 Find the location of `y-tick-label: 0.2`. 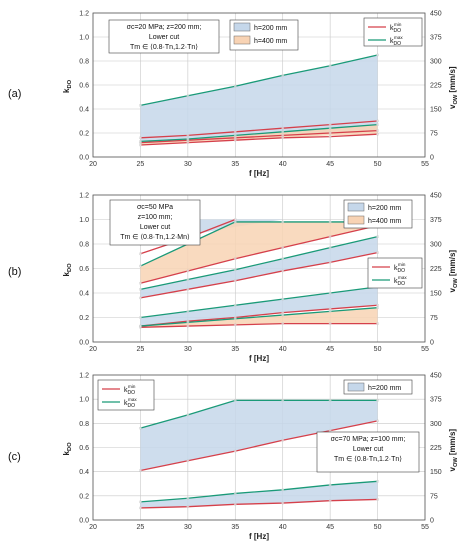

y-tick-label: 0.2 is located at coordinates (84, 134).